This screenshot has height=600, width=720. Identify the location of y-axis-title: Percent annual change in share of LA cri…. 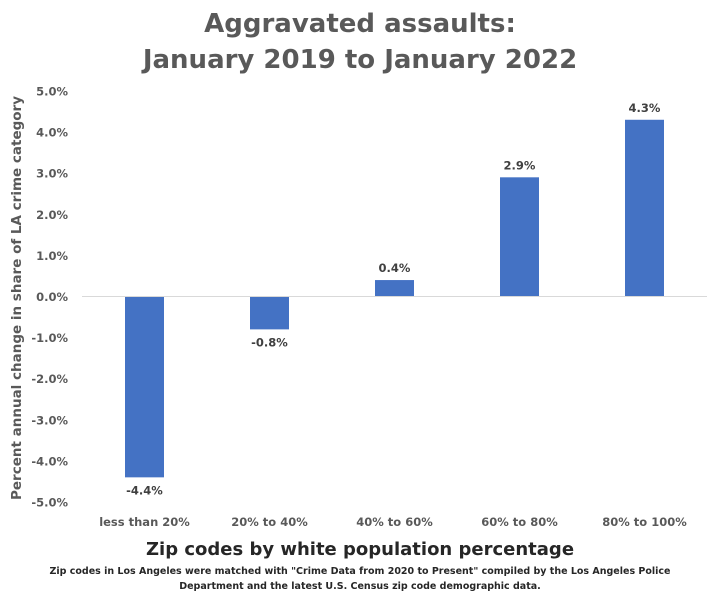
(17, 298).